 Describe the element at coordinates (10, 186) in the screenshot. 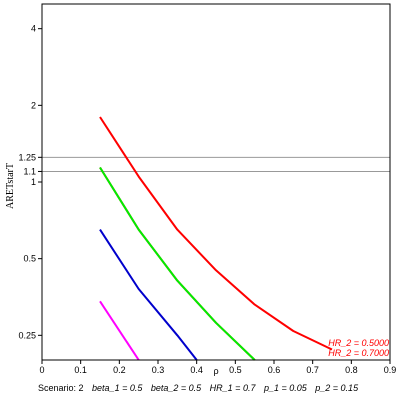

I see `y-axis-title: ARETstarT` at that location.